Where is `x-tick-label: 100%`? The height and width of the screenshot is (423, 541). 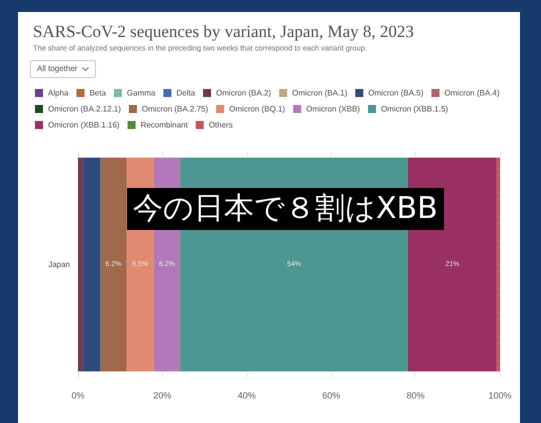 x-tick-label: 100% is located at coordinates (500, 395).